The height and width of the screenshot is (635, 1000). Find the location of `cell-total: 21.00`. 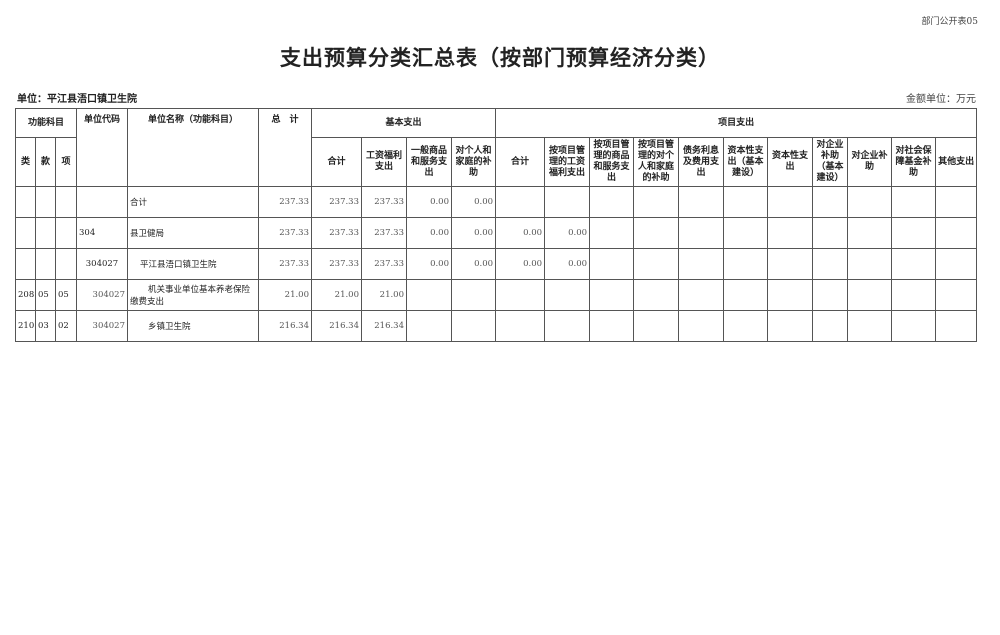

cell-total: 21.00 is located at coordinates (285, 295).